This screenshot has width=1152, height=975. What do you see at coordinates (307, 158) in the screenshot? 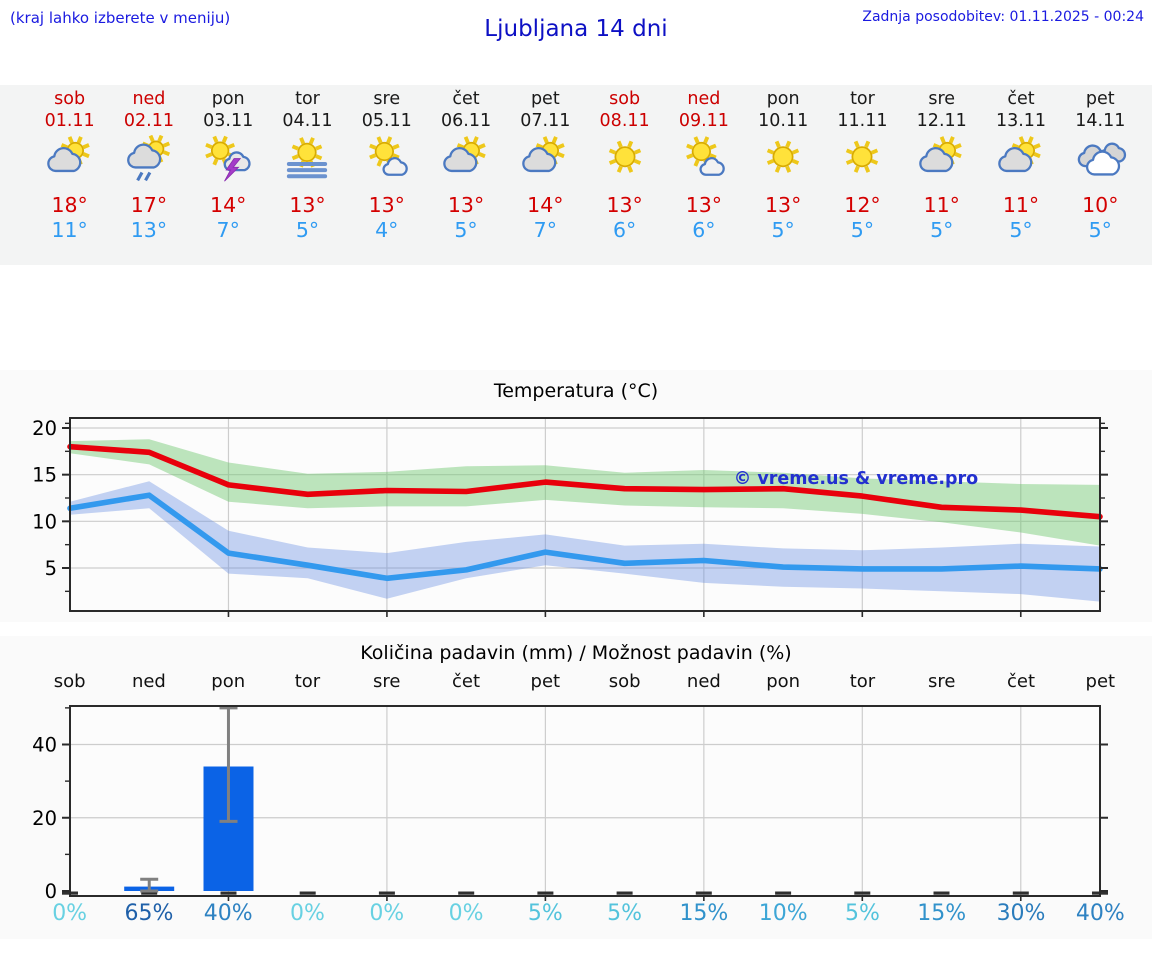
I see `sun-fog-icon` at bounding box center [307, 158].